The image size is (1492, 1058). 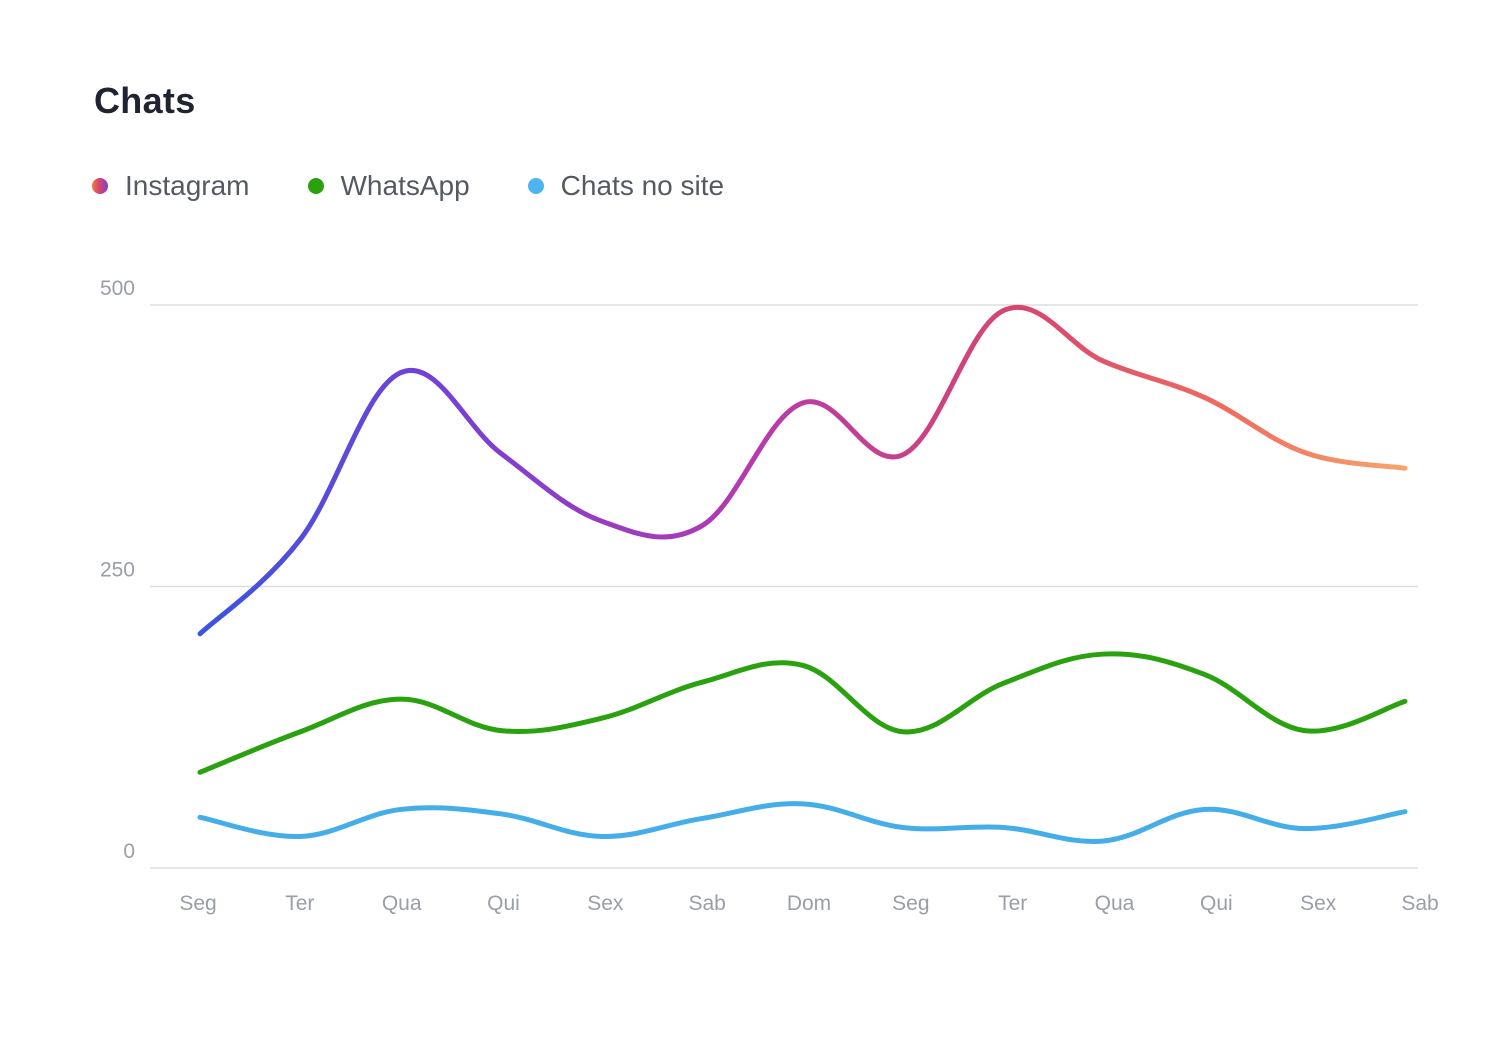 What do you see at coordinates (117, 288) in the screenshot?
I see `y-tick-label: 500` at bounding box center [117, 288].